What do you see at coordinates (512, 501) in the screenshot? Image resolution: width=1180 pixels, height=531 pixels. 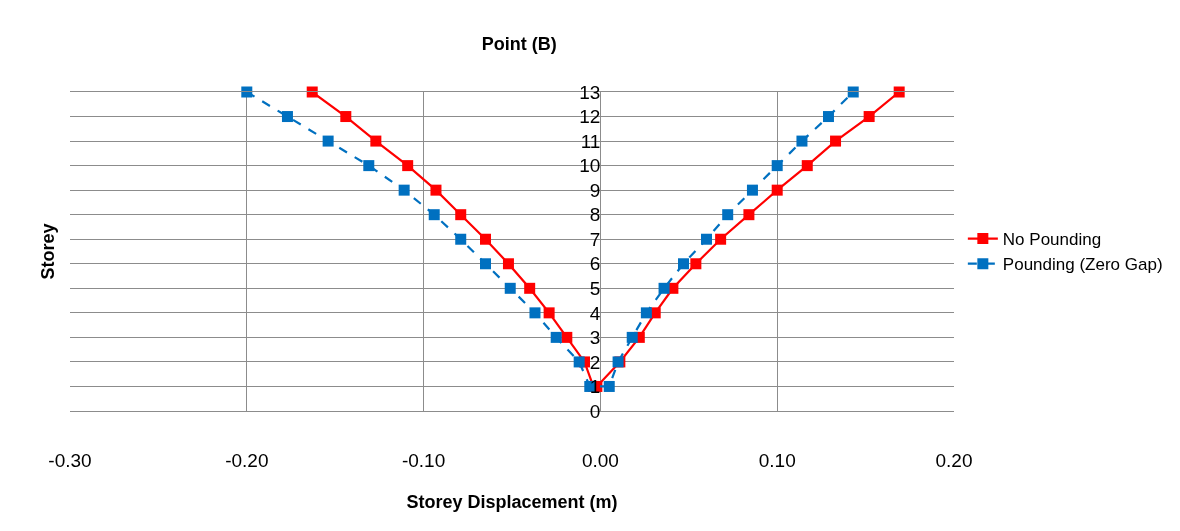 I see `x-axis-title: Storey Displacement (m)` at bounding box center [512, 501].